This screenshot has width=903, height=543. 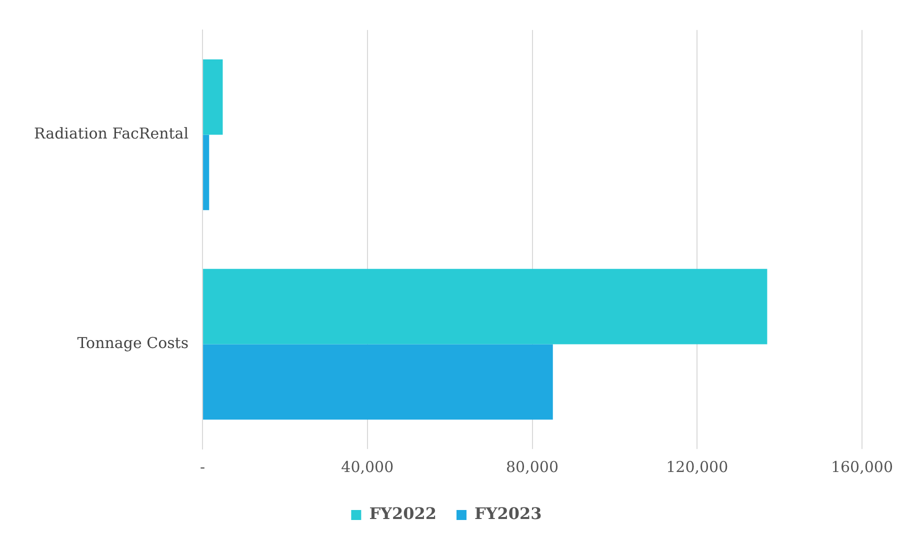 What do you see at coordinates (508, 514) in the screenshot?
I see `legend-label: FY2023` at bounding box center [508, 514].